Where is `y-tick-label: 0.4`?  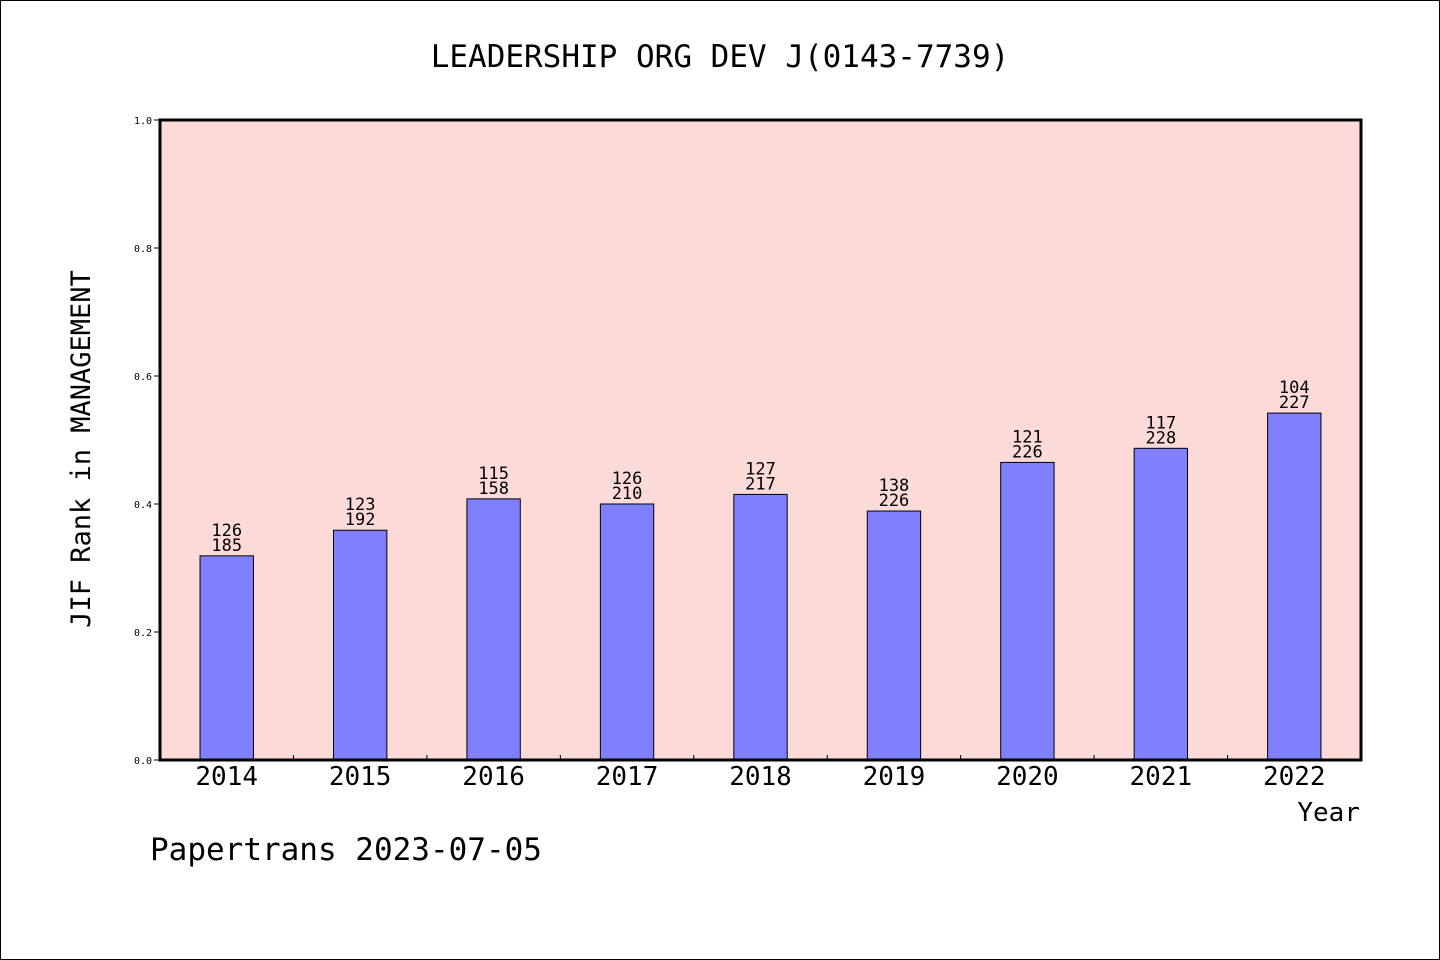
y-tick-label: 0.4 is located at coordinates (143, 505).